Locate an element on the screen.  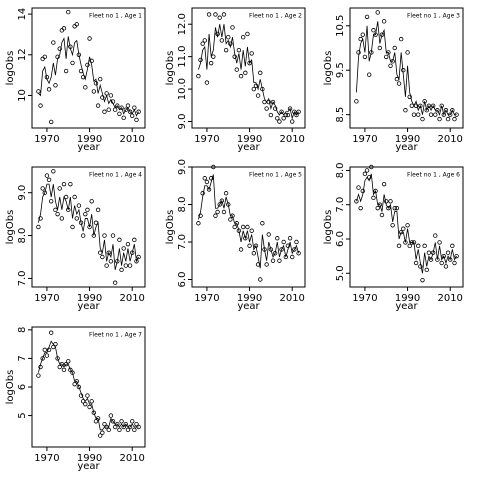
plot-frame is located at coordinates (88, 68).